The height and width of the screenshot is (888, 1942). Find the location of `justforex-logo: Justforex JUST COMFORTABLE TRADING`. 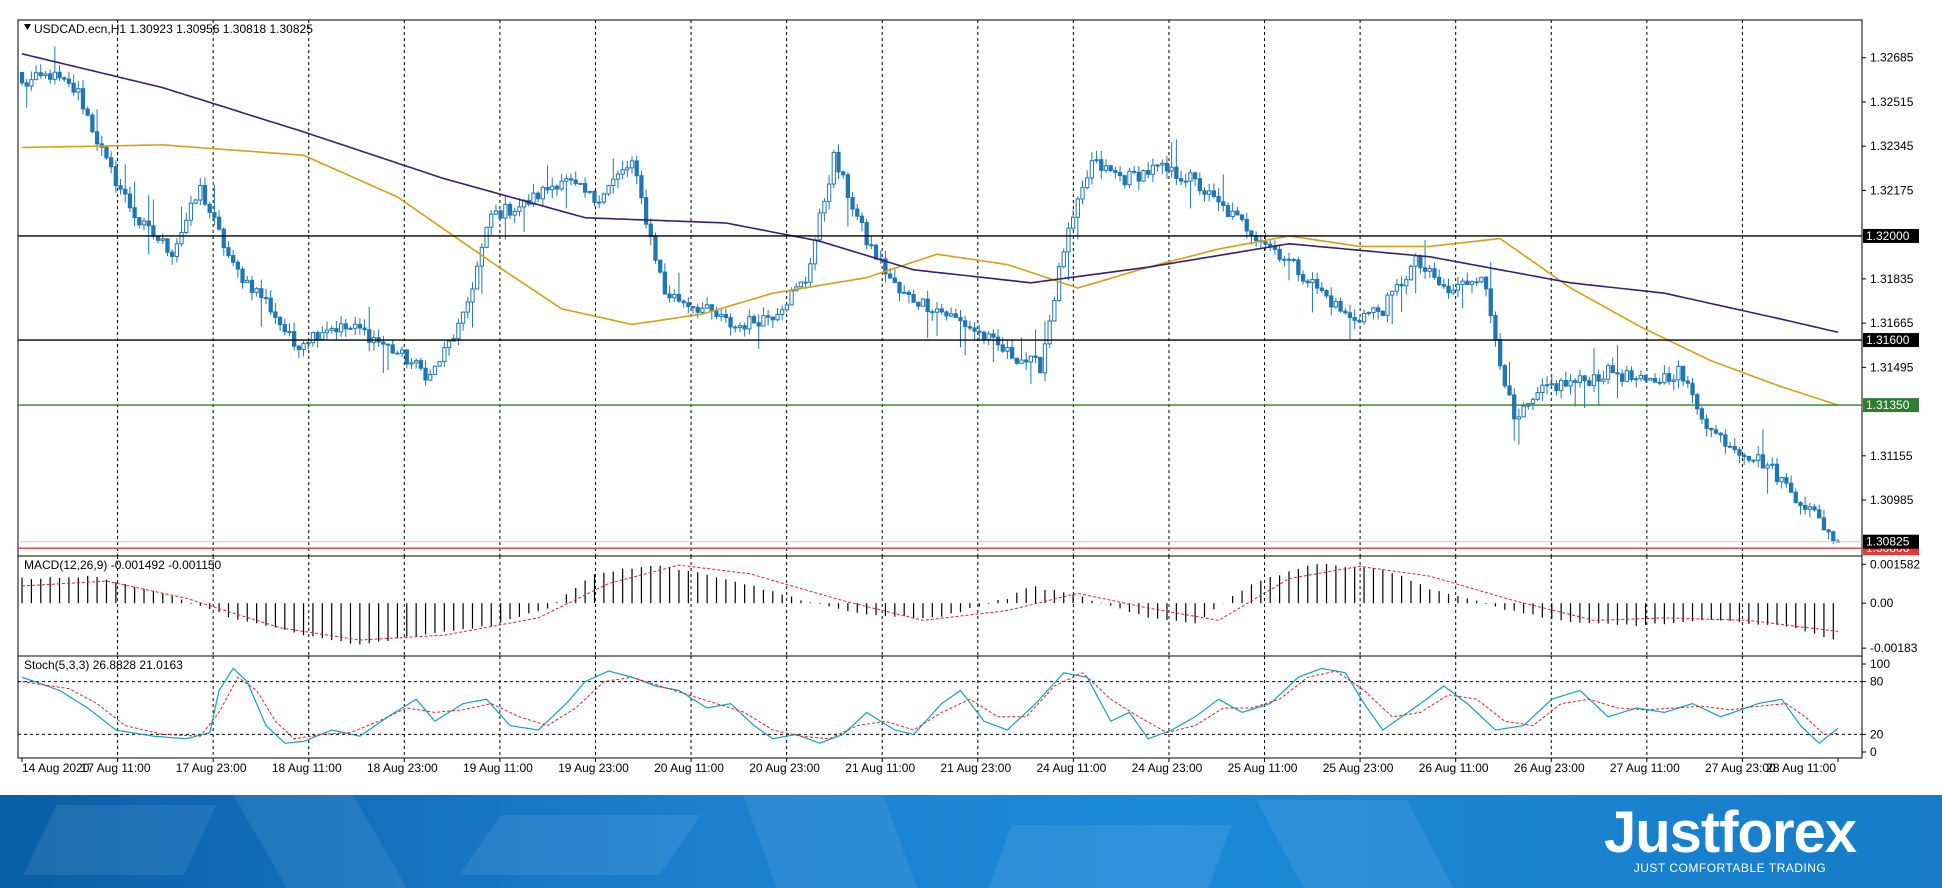

justforex-logo: Justforex JUST COMFORTABLE TRADING is located at coordinates (1730, 841).